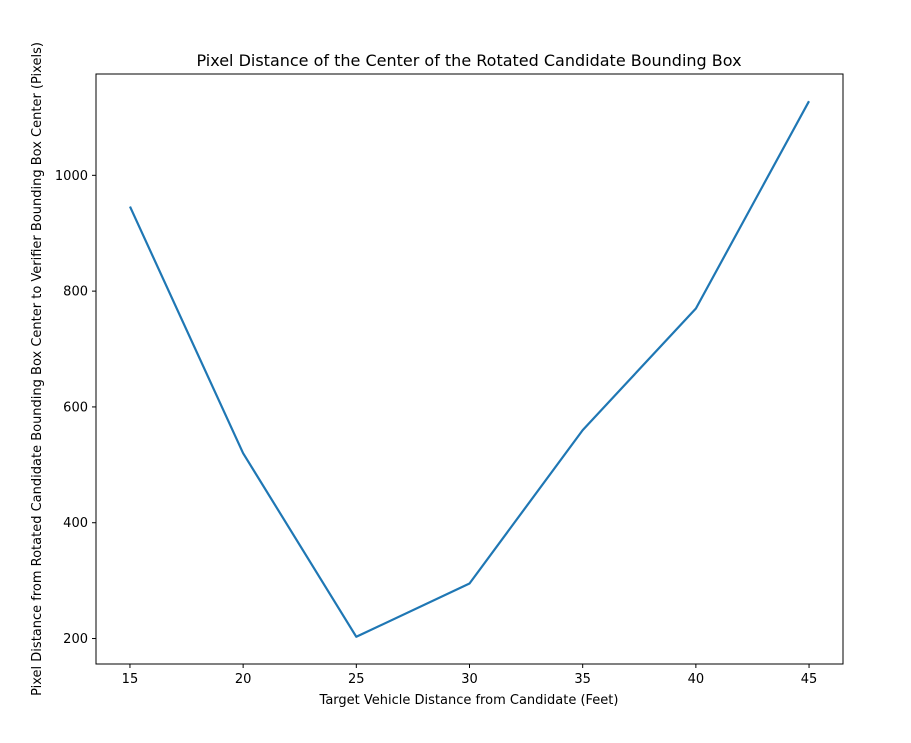 Image resolution: width=911 pixels, height=743 pixels. Describe the element at coordinates (75, 639) in the screenshot. I see `y-tick-label: 200` at that location.